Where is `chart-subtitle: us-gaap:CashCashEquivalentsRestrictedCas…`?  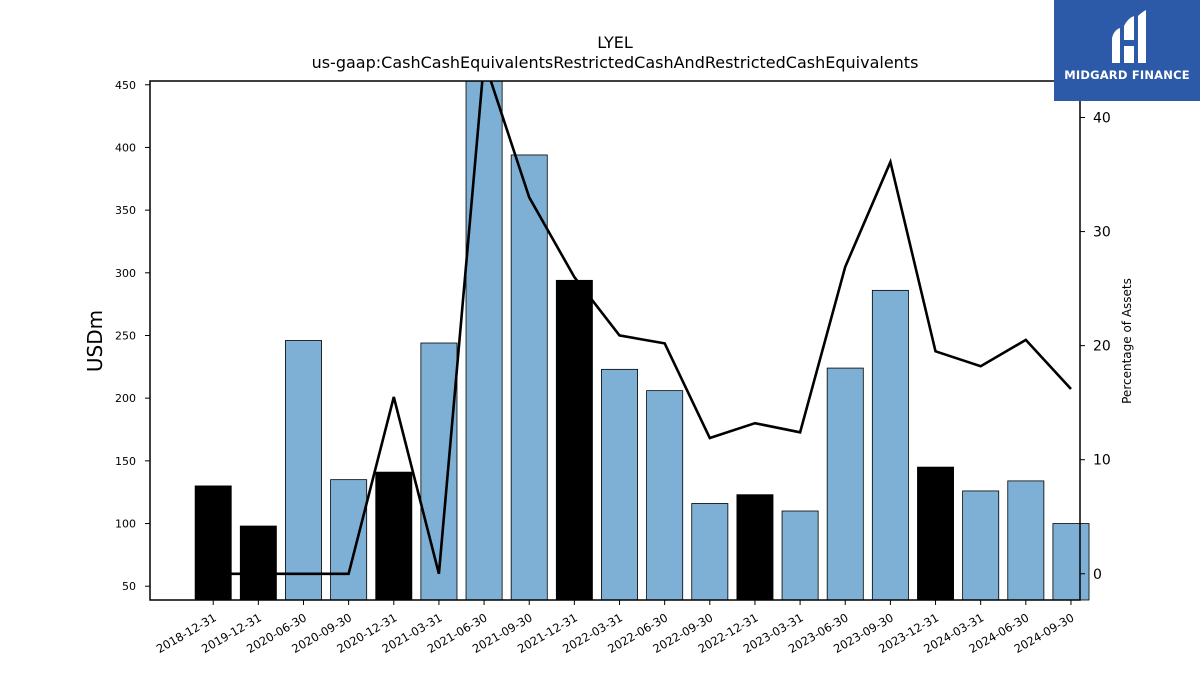
chart-subtitle: us-gaap:CashCashEquivalentsRestrictedCas… is located at coordinates (615, 62).